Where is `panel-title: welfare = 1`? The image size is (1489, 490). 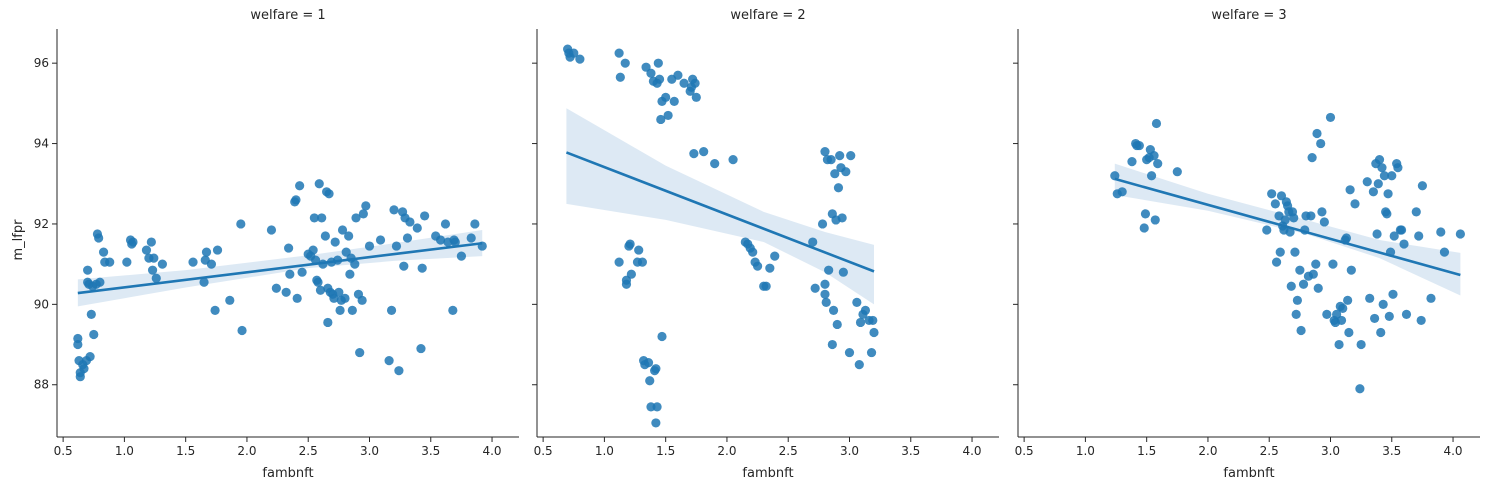 panel-title: welfare = 1 is located at coordinates (287, 15).